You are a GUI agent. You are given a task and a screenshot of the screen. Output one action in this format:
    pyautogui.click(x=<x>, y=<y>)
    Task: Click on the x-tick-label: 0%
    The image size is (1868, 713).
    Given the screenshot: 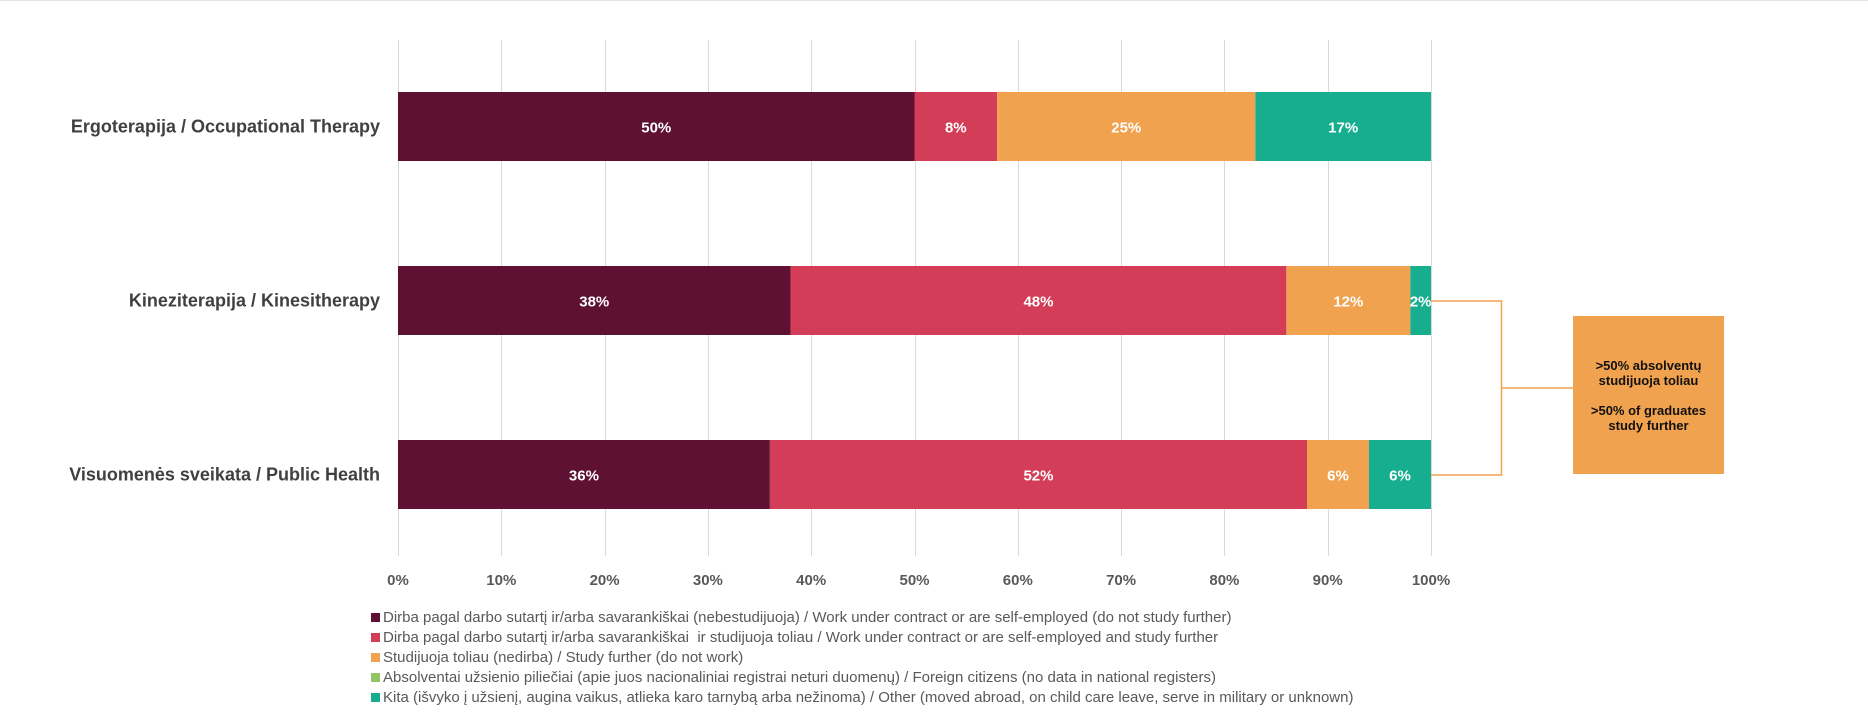 What is the action you would take?
    pyautogui.click(x=398, y=580)
    